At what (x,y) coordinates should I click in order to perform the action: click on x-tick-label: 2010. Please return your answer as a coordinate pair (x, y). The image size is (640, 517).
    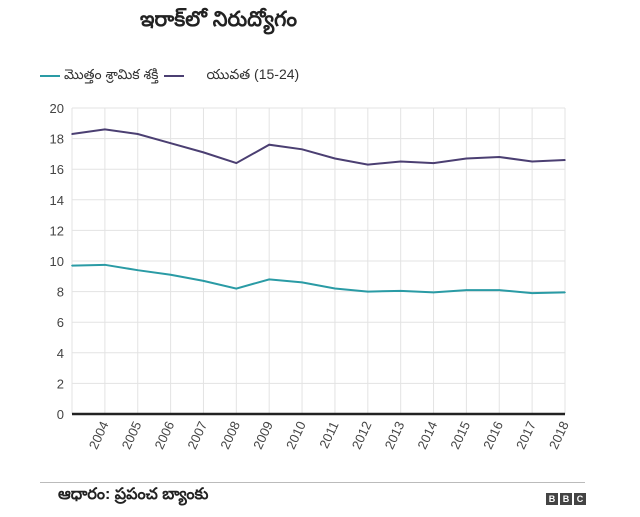
    Looking at the image, I should click on (296, 435).